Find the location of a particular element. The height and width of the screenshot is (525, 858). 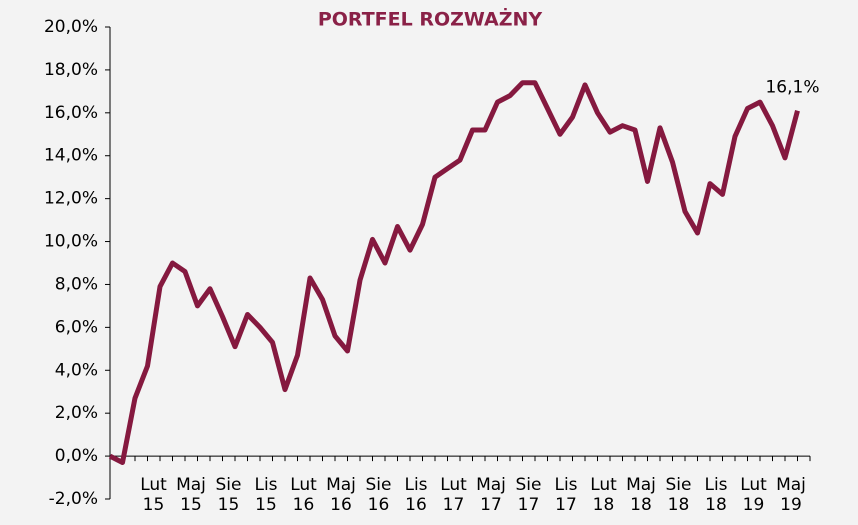

x-tick-label: Lis 15 is located at coordinates (266, 495).